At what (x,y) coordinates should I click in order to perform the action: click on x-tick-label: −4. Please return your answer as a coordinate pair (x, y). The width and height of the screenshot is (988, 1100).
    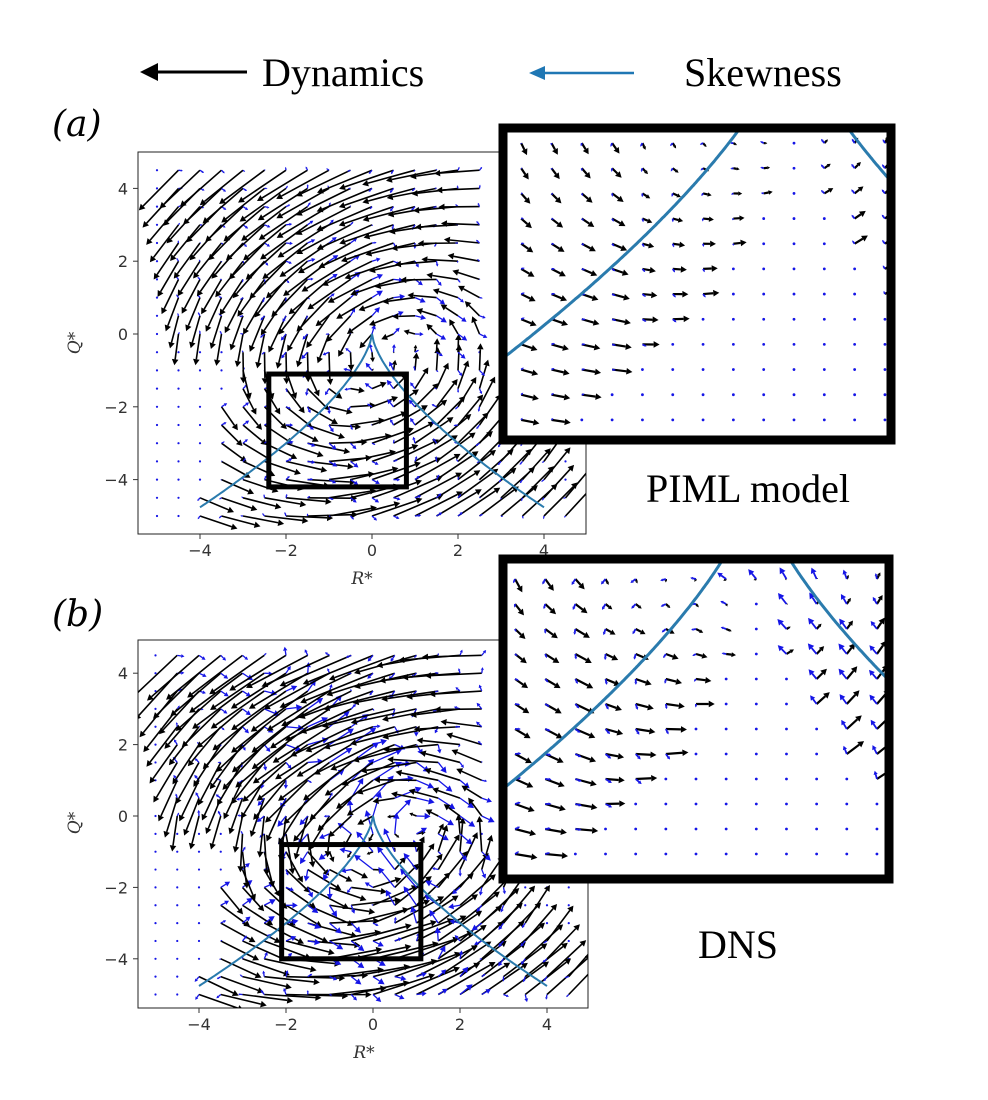
    Looking at the image, I should click on (200, 550).